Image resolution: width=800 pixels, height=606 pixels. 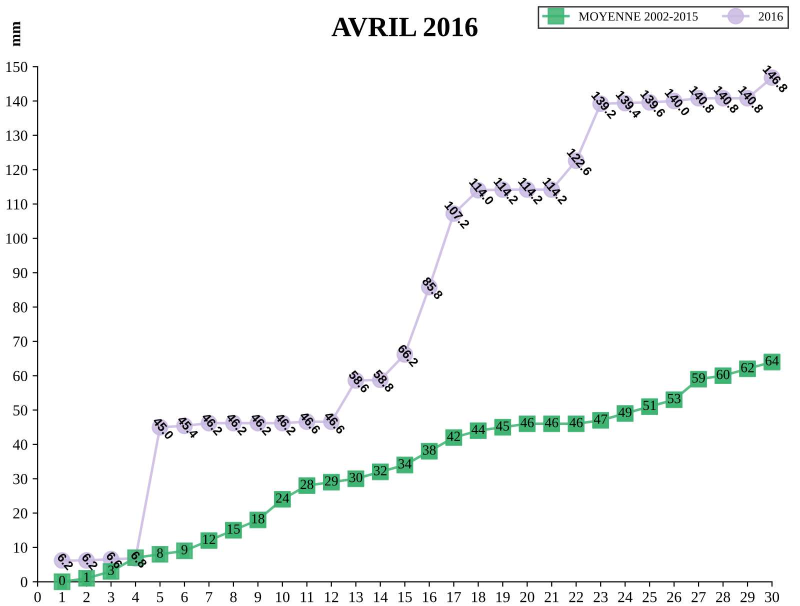 What do you see at coordinates (21, 547) in the screenshot?
I see `y-tick-label: 10` at bounding box center [21, 547].